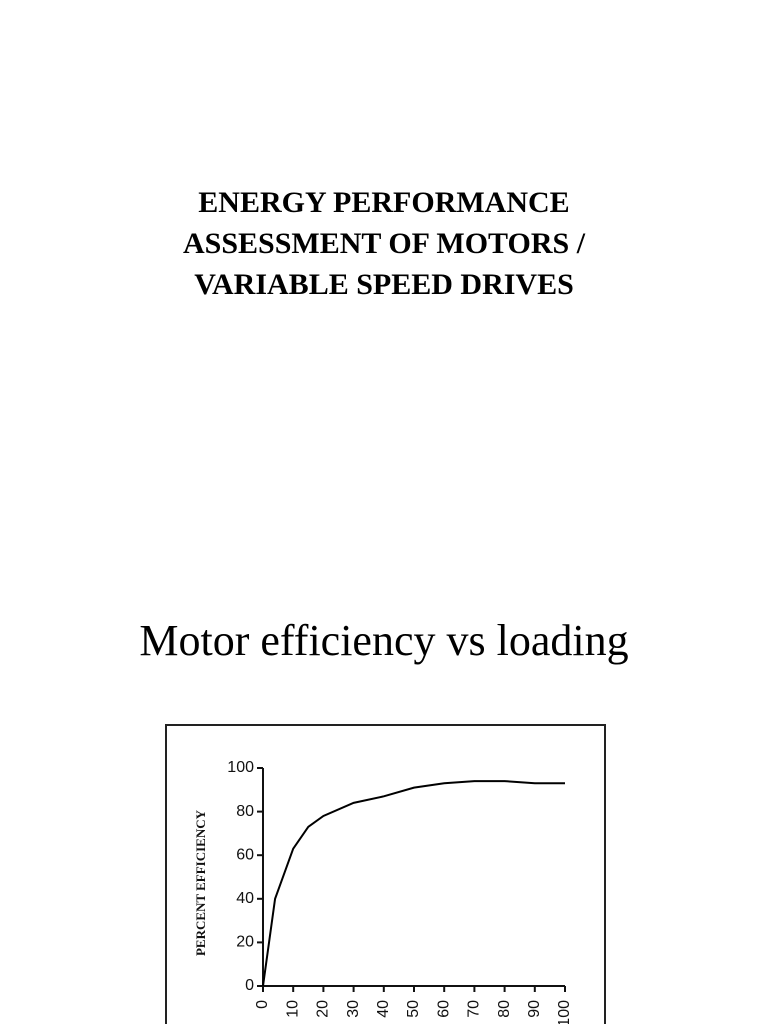 The image size is (768, 1024). Describe the element at coordinates (383, 640) in the screenshot. I see `caption: Motor efficiency vs loading` at that location.